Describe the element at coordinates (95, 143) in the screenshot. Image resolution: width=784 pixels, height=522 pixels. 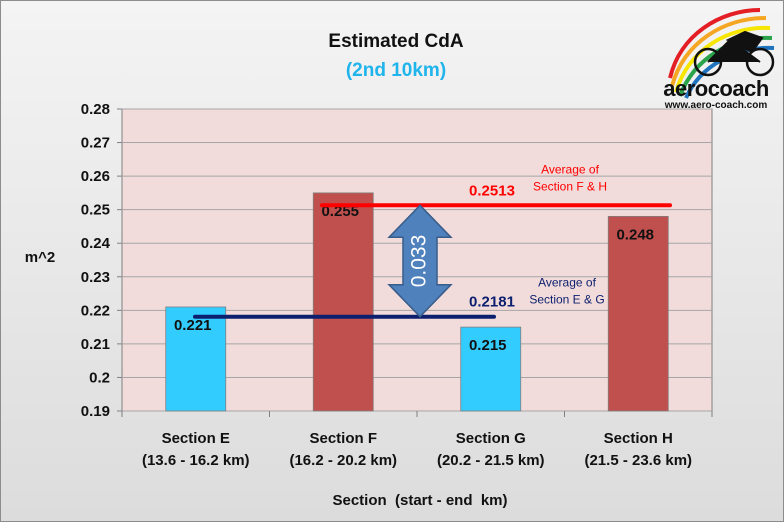
I see `y-tick-label: 0.27` at that location.